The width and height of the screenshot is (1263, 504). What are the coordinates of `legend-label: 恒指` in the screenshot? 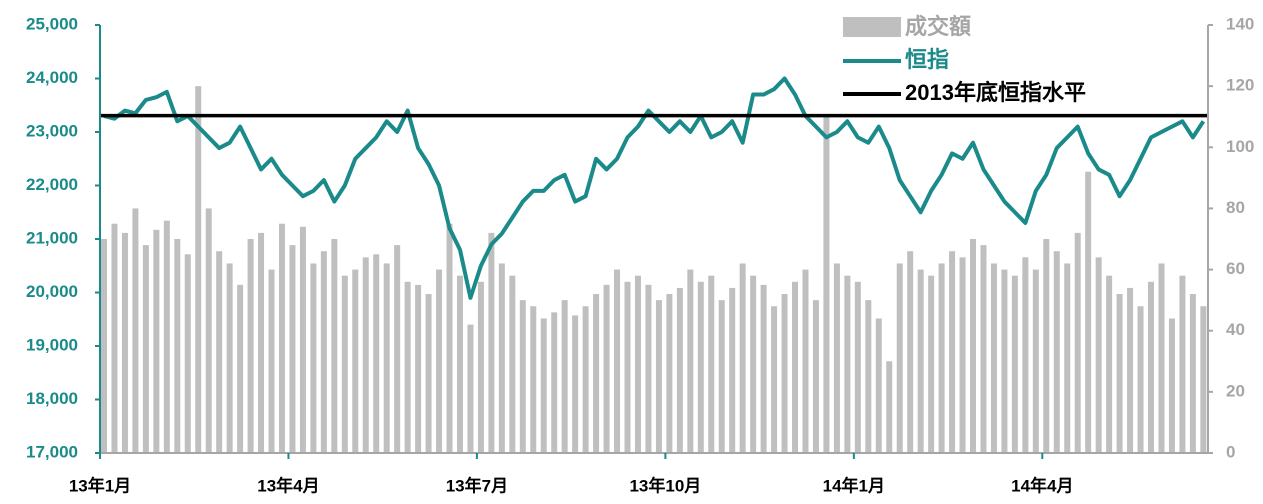 It's located at (927, 59).